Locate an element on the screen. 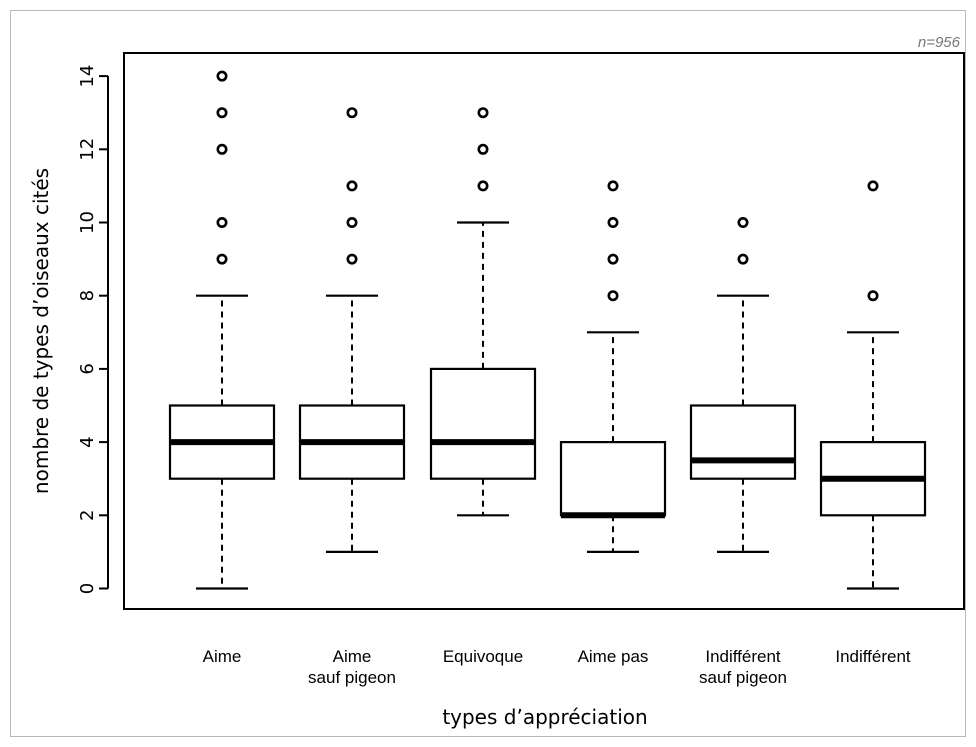 This screenshot has height=747, width=976. x-category-label: Equivoque is located at coordinates (483, 656).